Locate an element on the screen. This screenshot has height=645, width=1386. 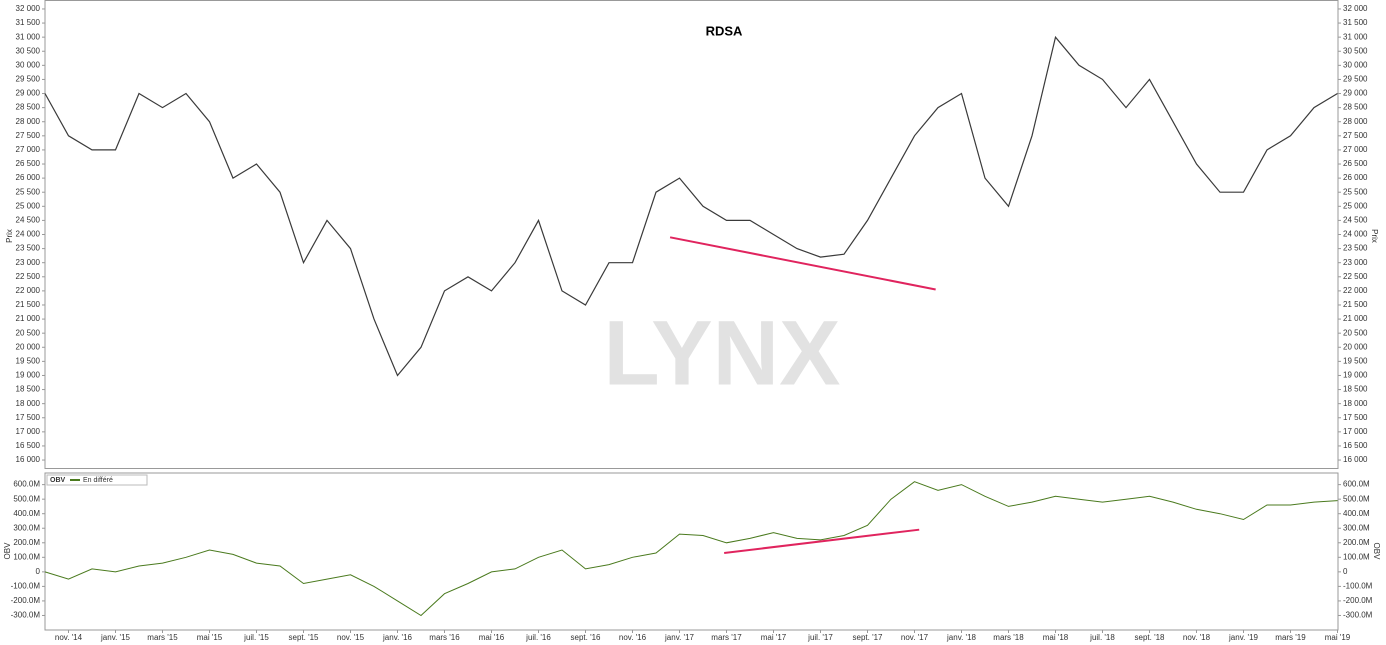
x-tick-label: sept. '15 is located at coordinates (304, 637).